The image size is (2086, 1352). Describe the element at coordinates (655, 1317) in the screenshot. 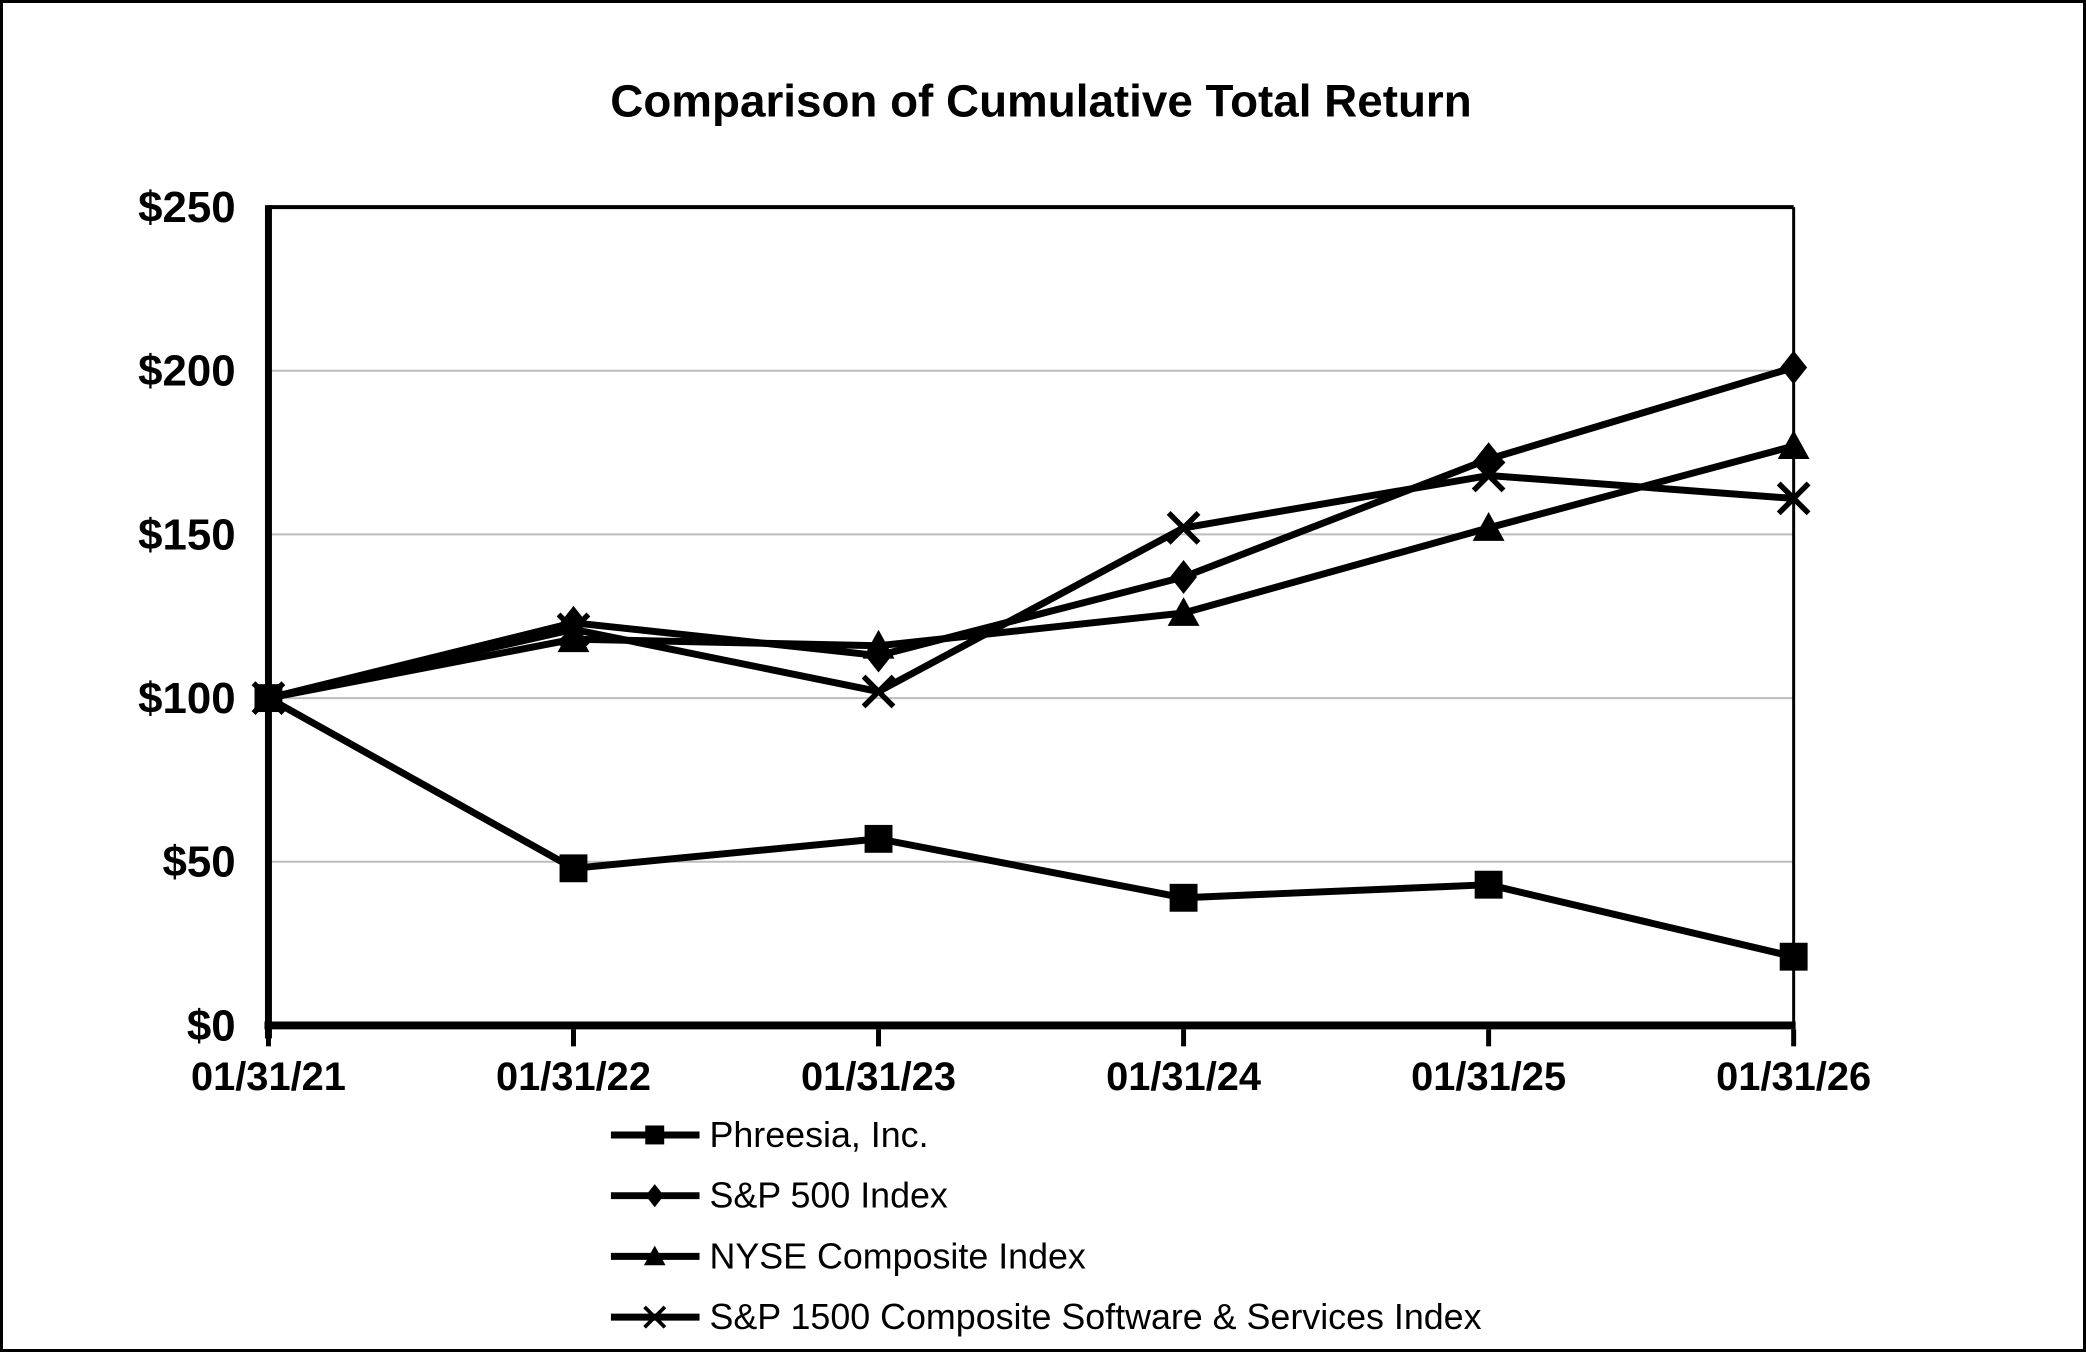

I see `legend-marker-x` at that location.